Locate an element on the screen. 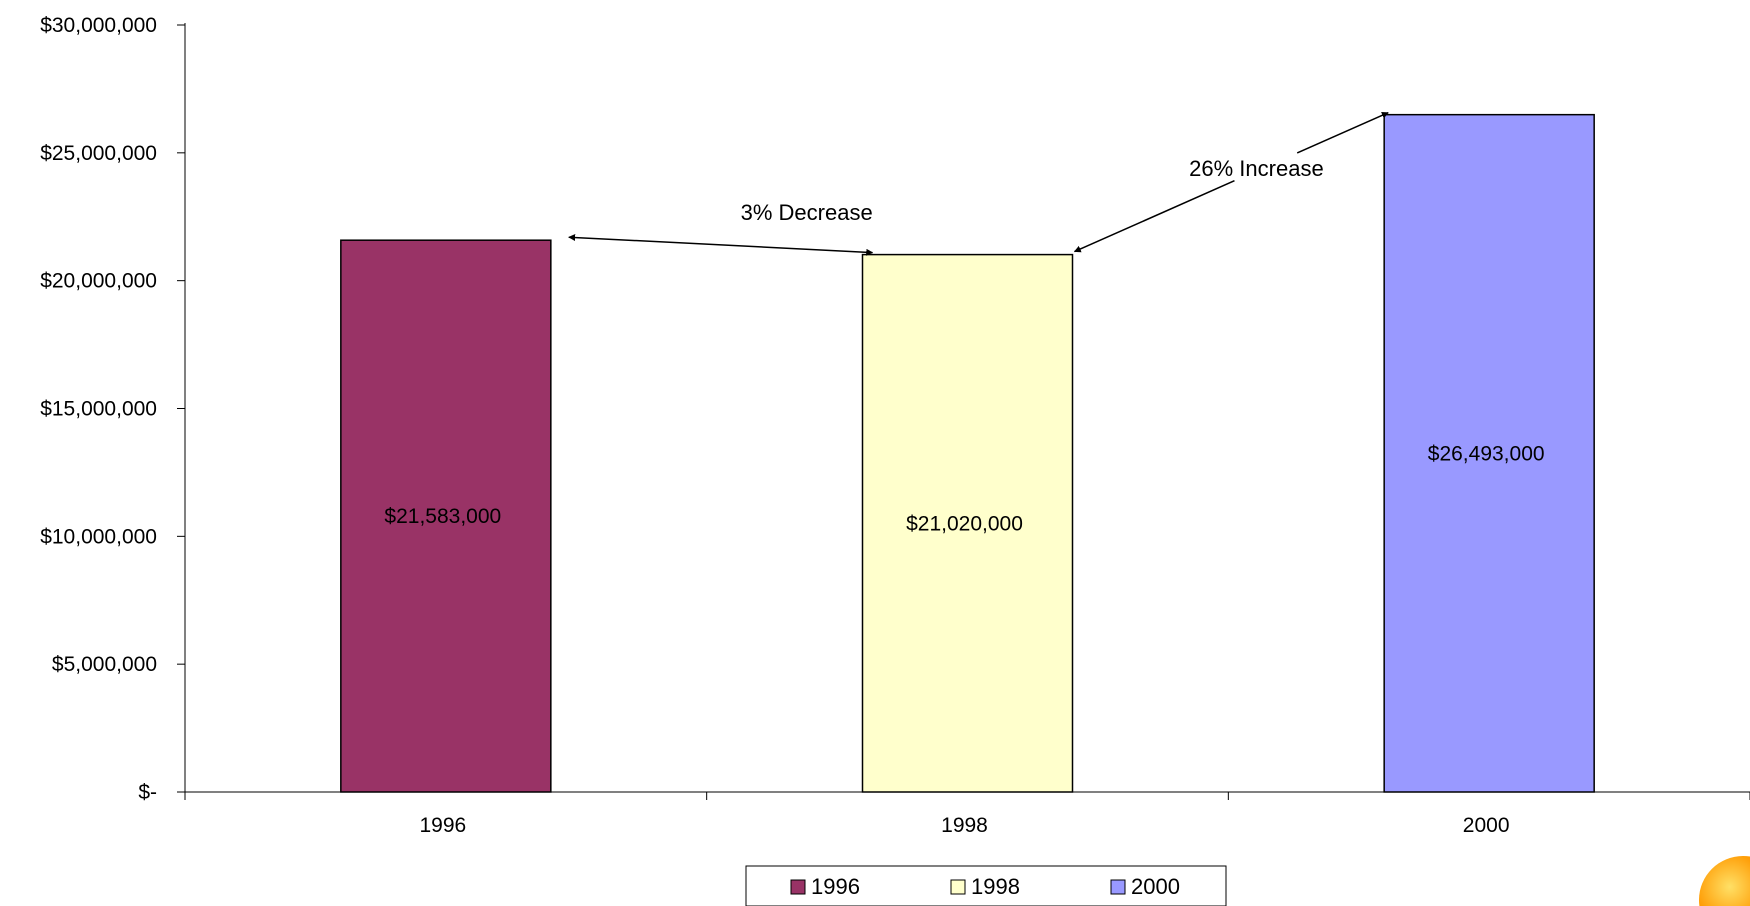 This screenshot has width=1750, height=906. legend-label-1998: 1998 is located at coordinates (995, 886).